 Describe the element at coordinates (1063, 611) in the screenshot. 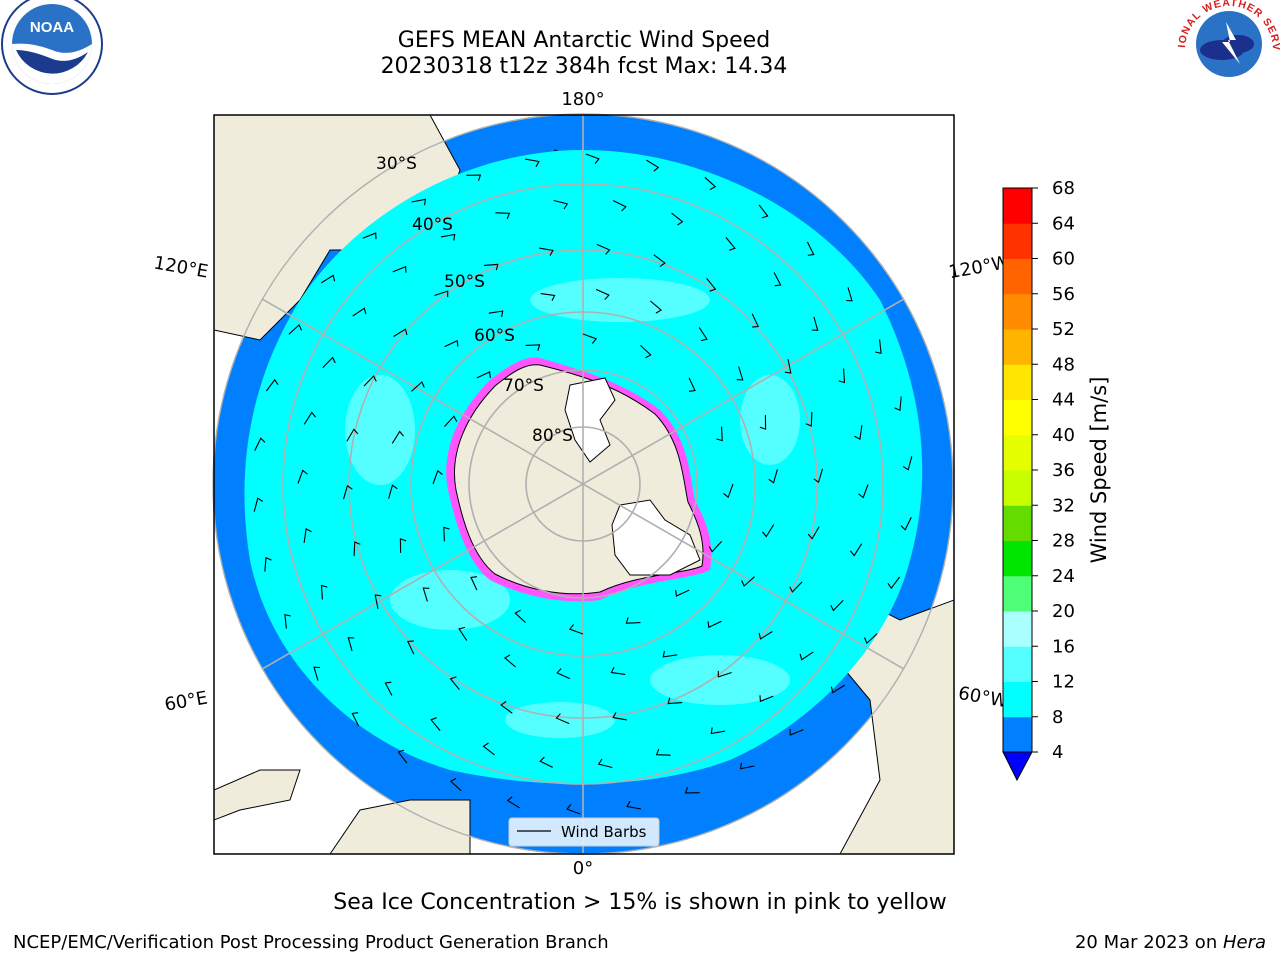

I see `colorbar-tick-label: 20` at that location.